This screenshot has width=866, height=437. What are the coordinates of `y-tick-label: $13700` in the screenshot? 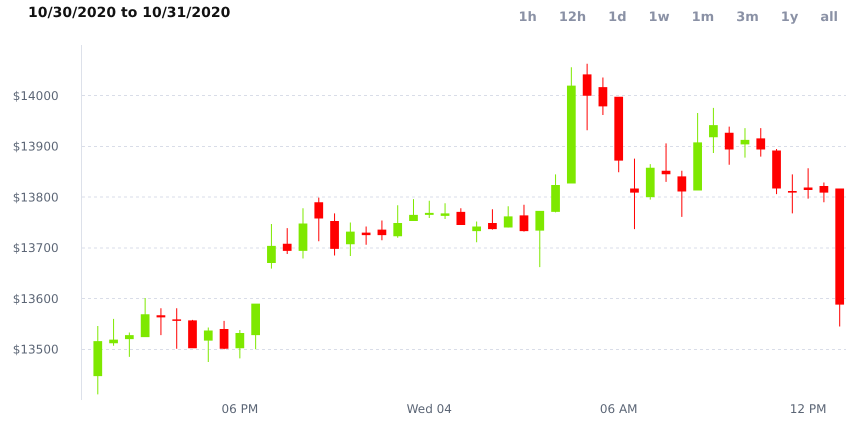 It's located at (35, 248).